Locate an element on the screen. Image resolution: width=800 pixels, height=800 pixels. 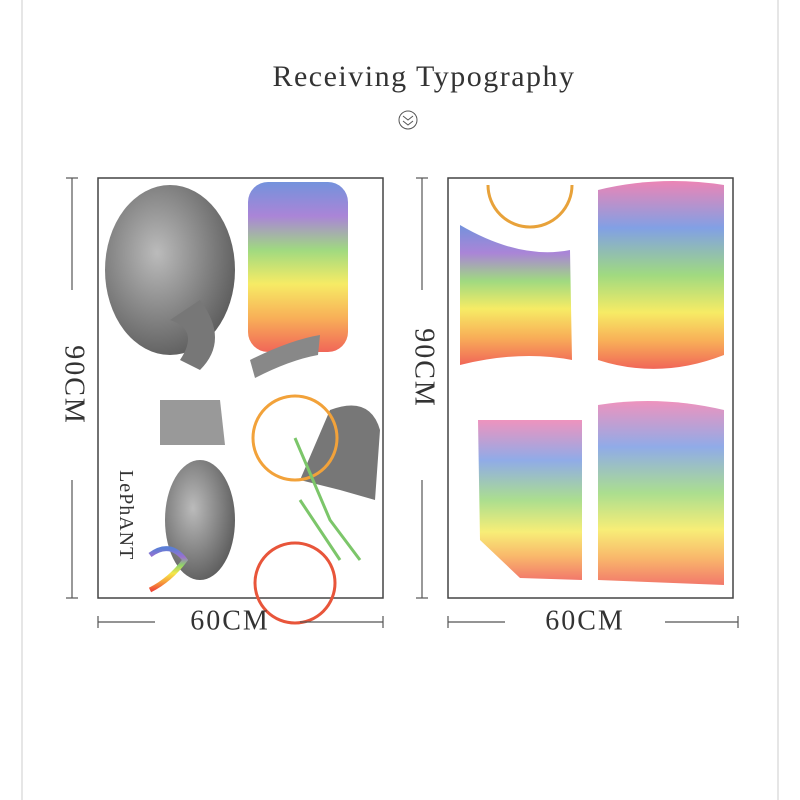
sticker-text: LePhANT is located at coordinates (126, 515).